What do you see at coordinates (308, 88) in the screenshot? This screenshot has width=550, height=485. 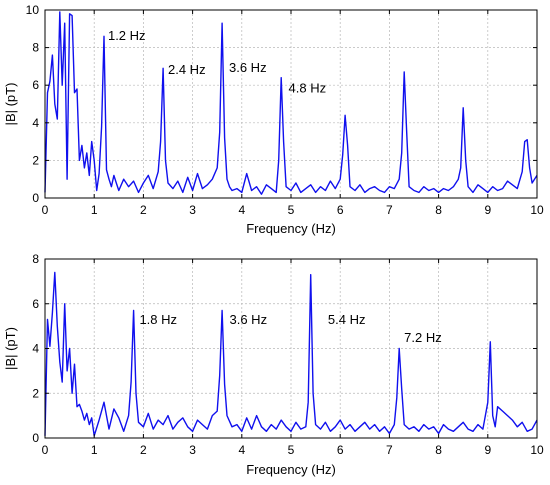 I see `peak-annotation: 4.8 Hz` at bounding box center [308, 88].